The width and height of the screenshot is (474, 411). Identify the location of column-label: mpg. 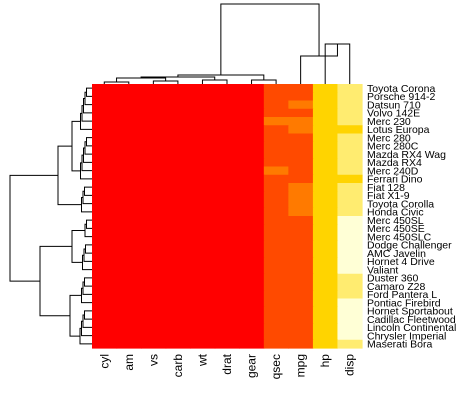
(301, 365).